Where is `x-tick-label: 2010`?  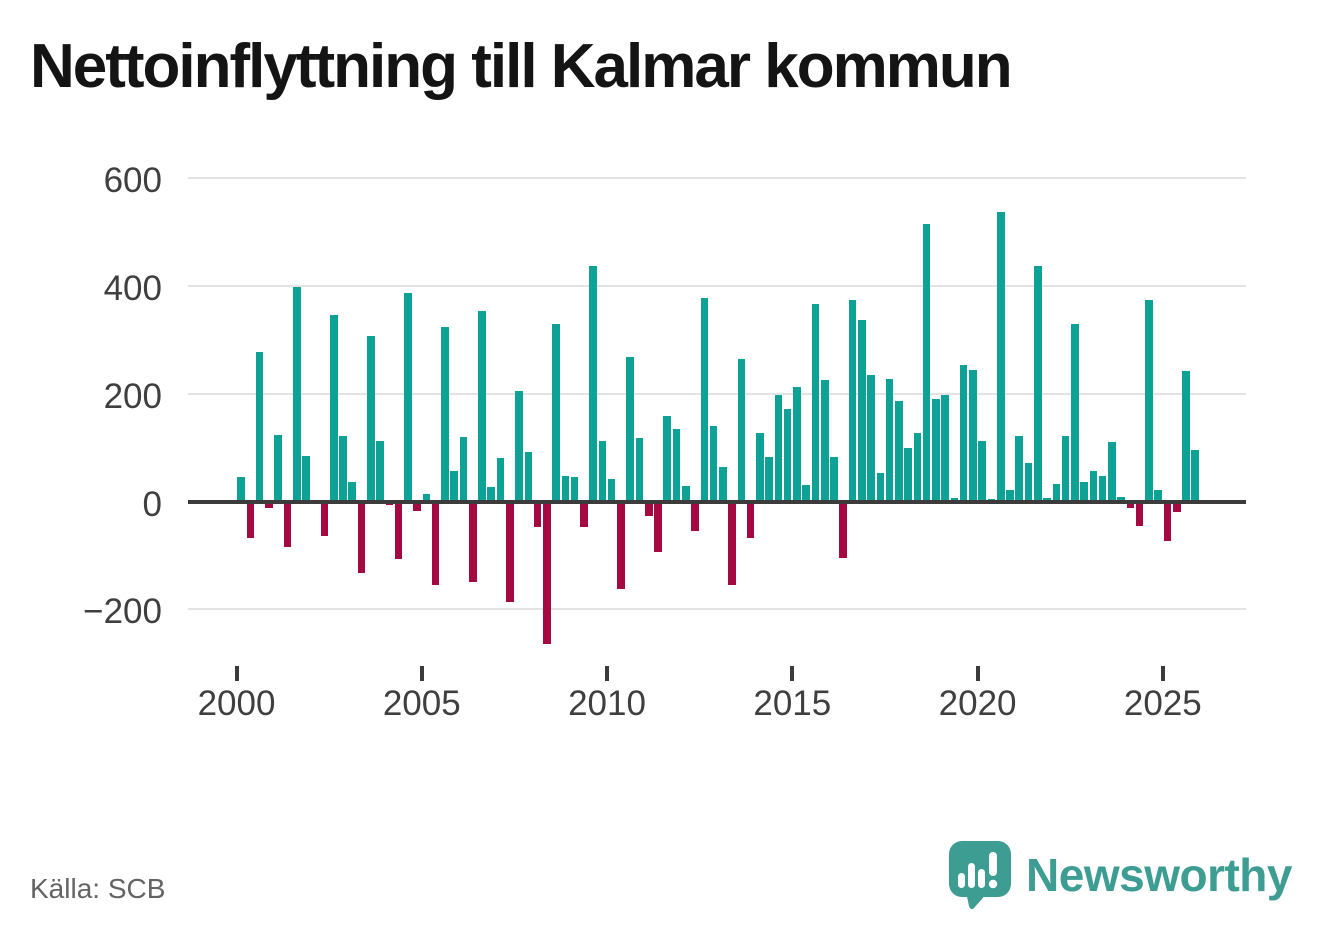 x-tick-label: 2010 is located at coordinates (607, 703).